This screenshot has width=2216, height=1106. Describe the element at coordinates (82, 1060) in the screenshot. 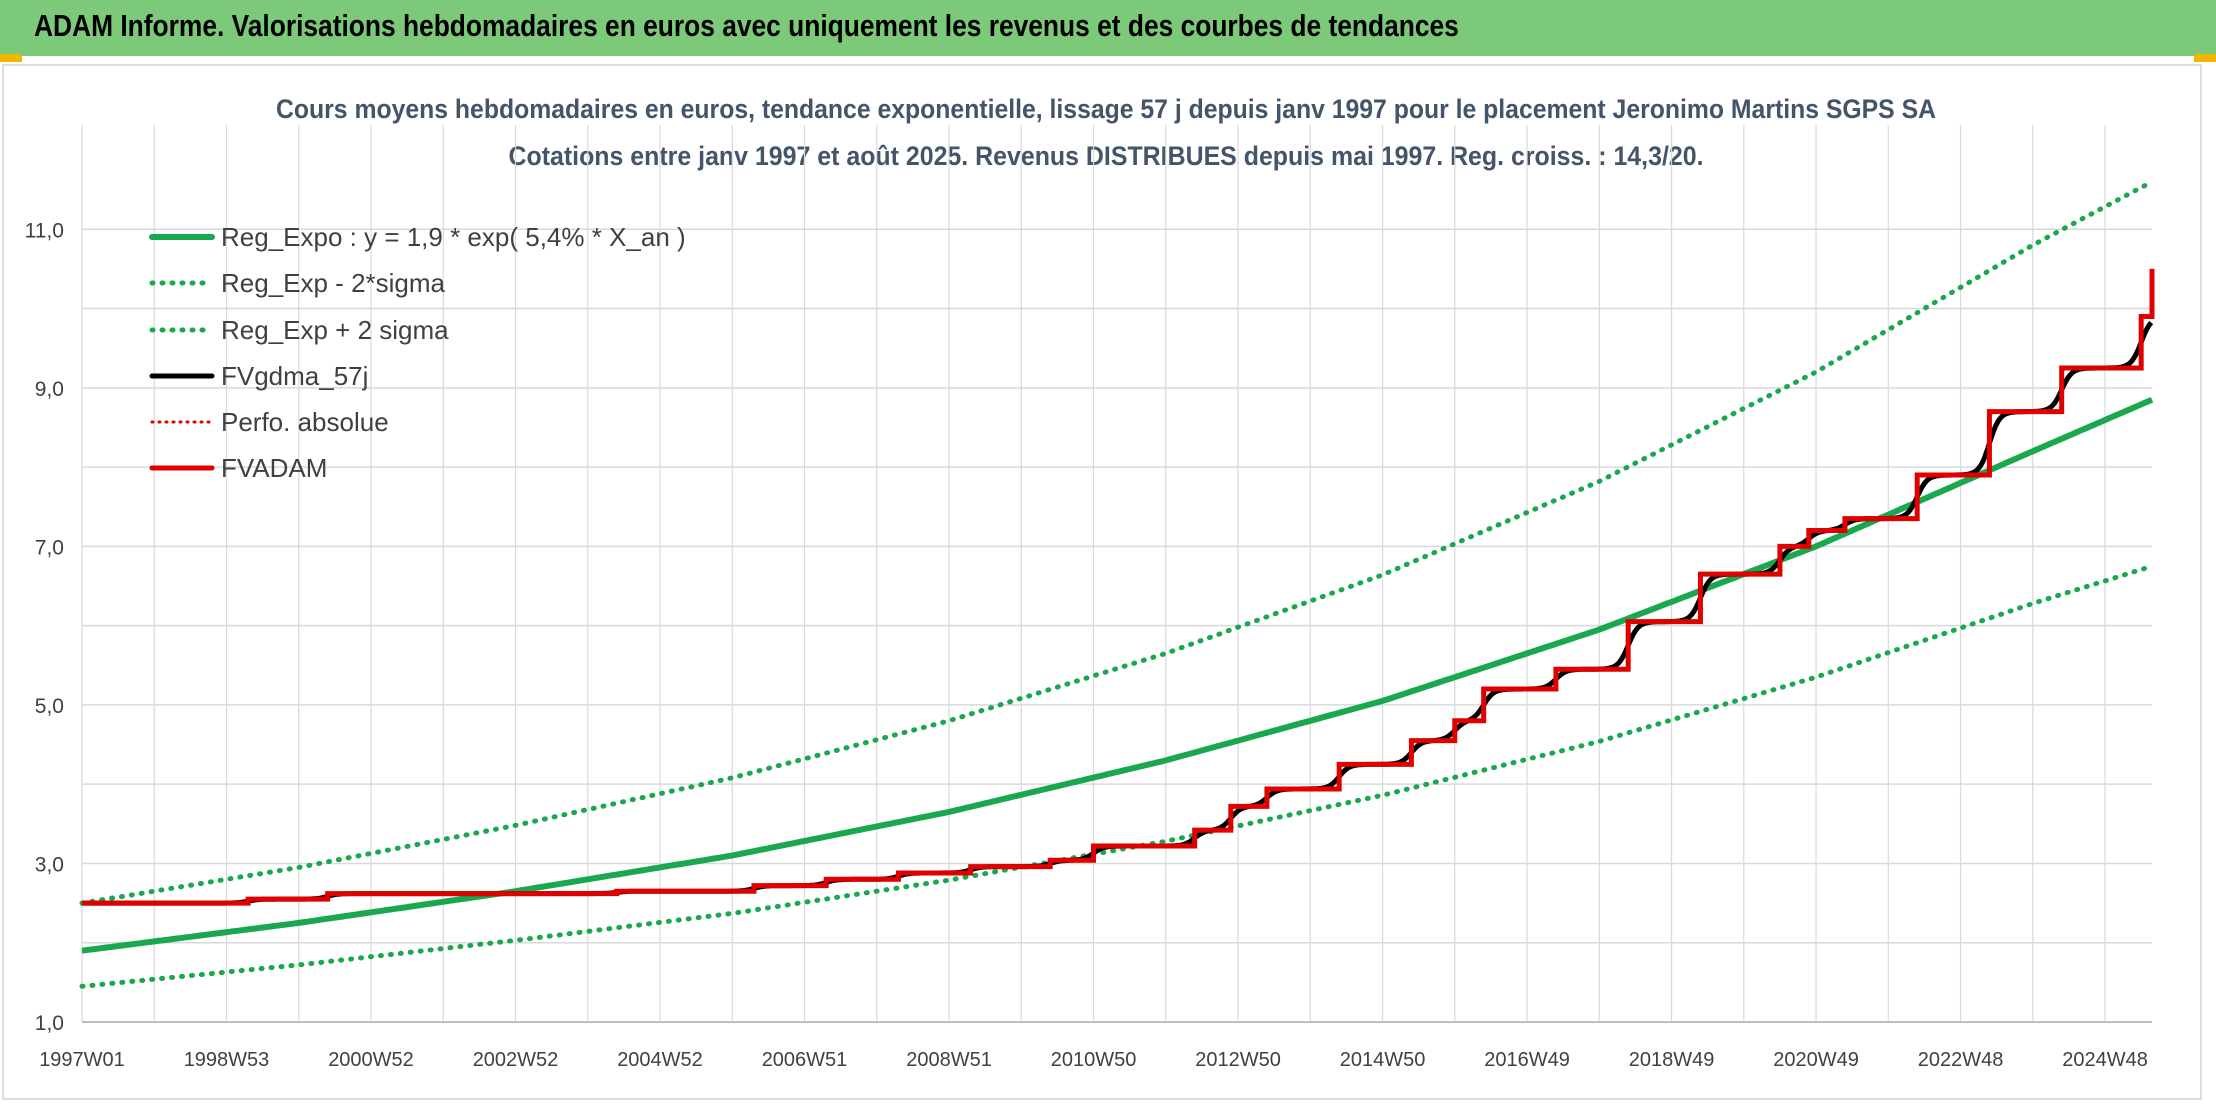

I see `x-tick-label: 1997W01` at that location.